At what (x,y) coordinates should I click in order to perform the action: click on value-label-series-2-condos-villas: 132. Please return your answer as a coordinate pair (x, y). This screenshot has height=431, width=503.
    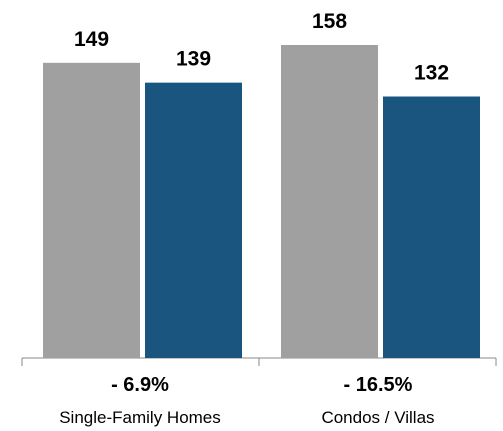
    Looking at the image, I should click on (431, 73).